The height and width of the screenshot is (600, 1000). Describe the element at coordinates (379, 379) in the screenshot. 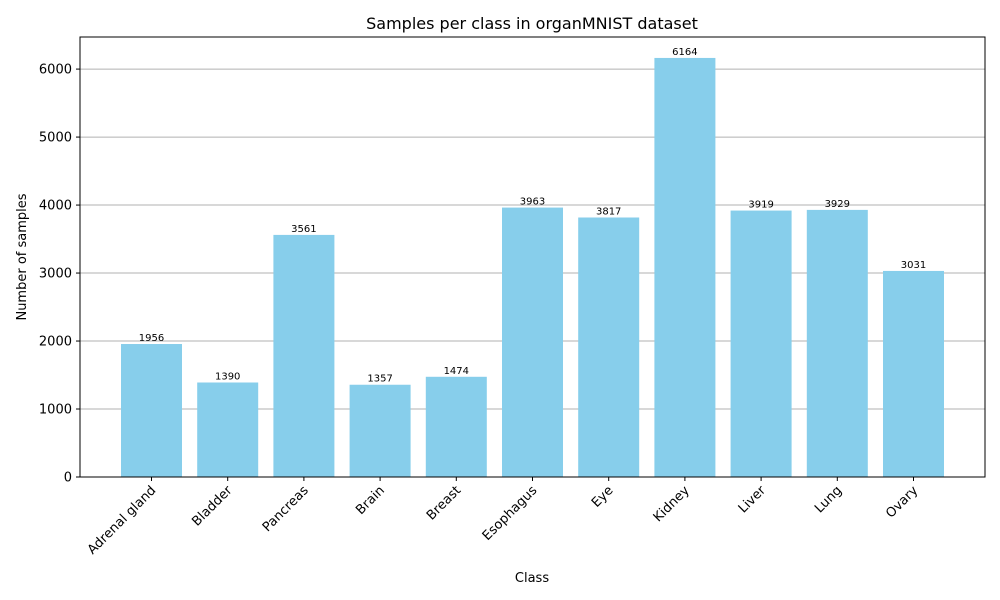

I see `bar-value-label: 1357` at that location.